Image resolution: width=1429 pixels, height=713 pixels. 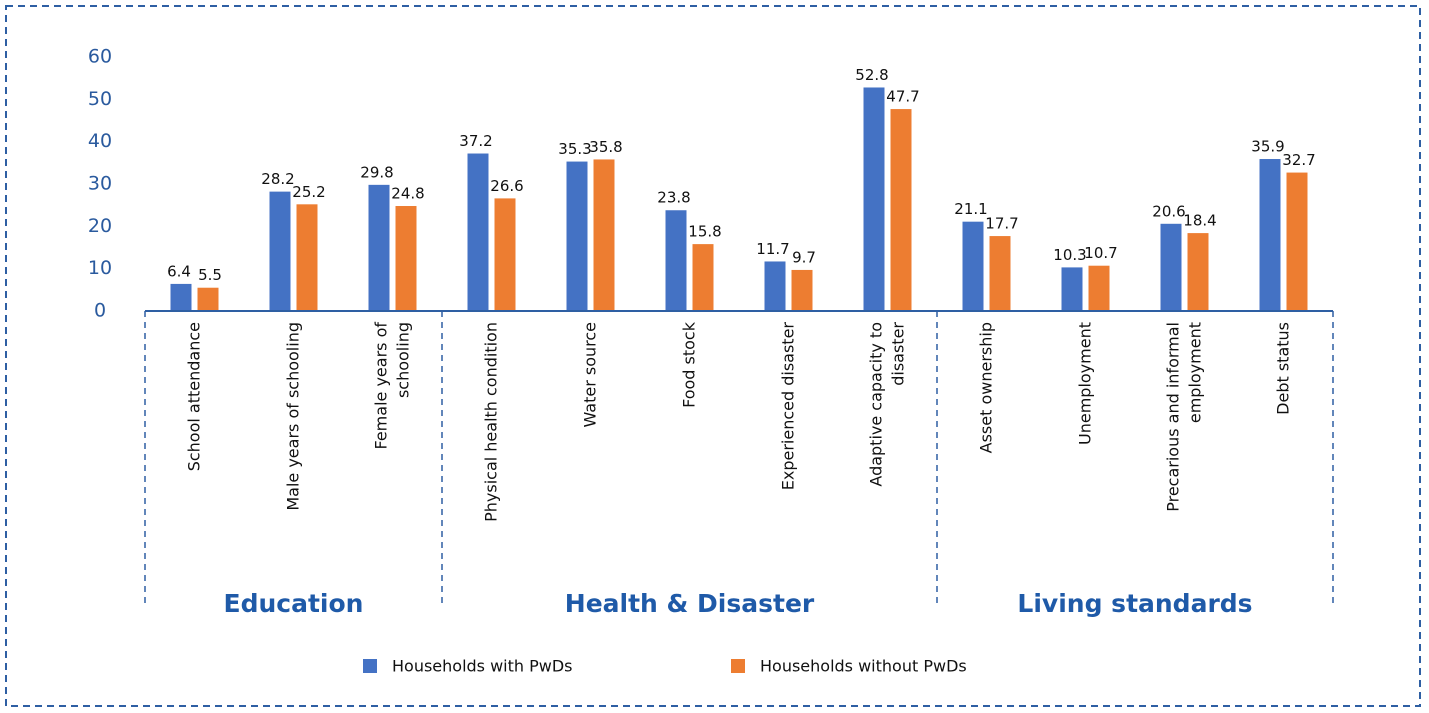 What do you see at coordinates (863, 666) in the screenshot?
I see `legend-label: Households without PwDs` at bounding box center [863, 666].